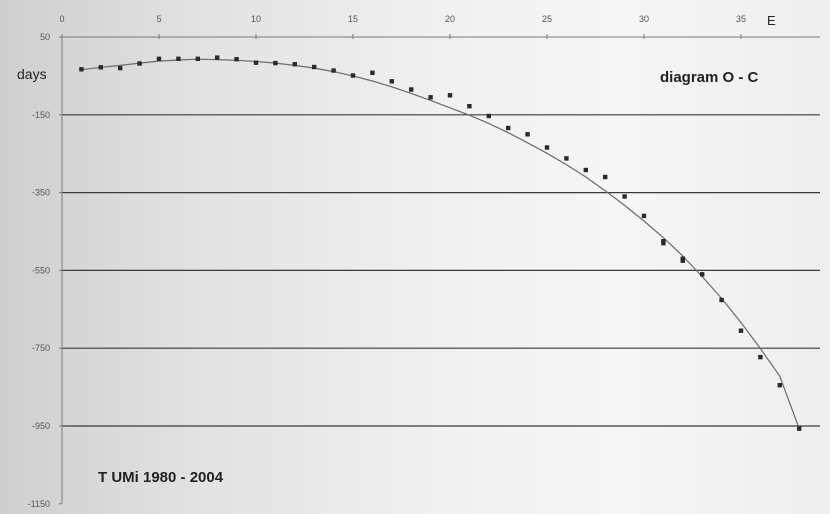 This screenshot has width=830, height=514. Describe the element at coordinates (402, 19) in the screenshot. I see `x-tick-labels: 0 5 10 15 20 25 30 35` at that location.